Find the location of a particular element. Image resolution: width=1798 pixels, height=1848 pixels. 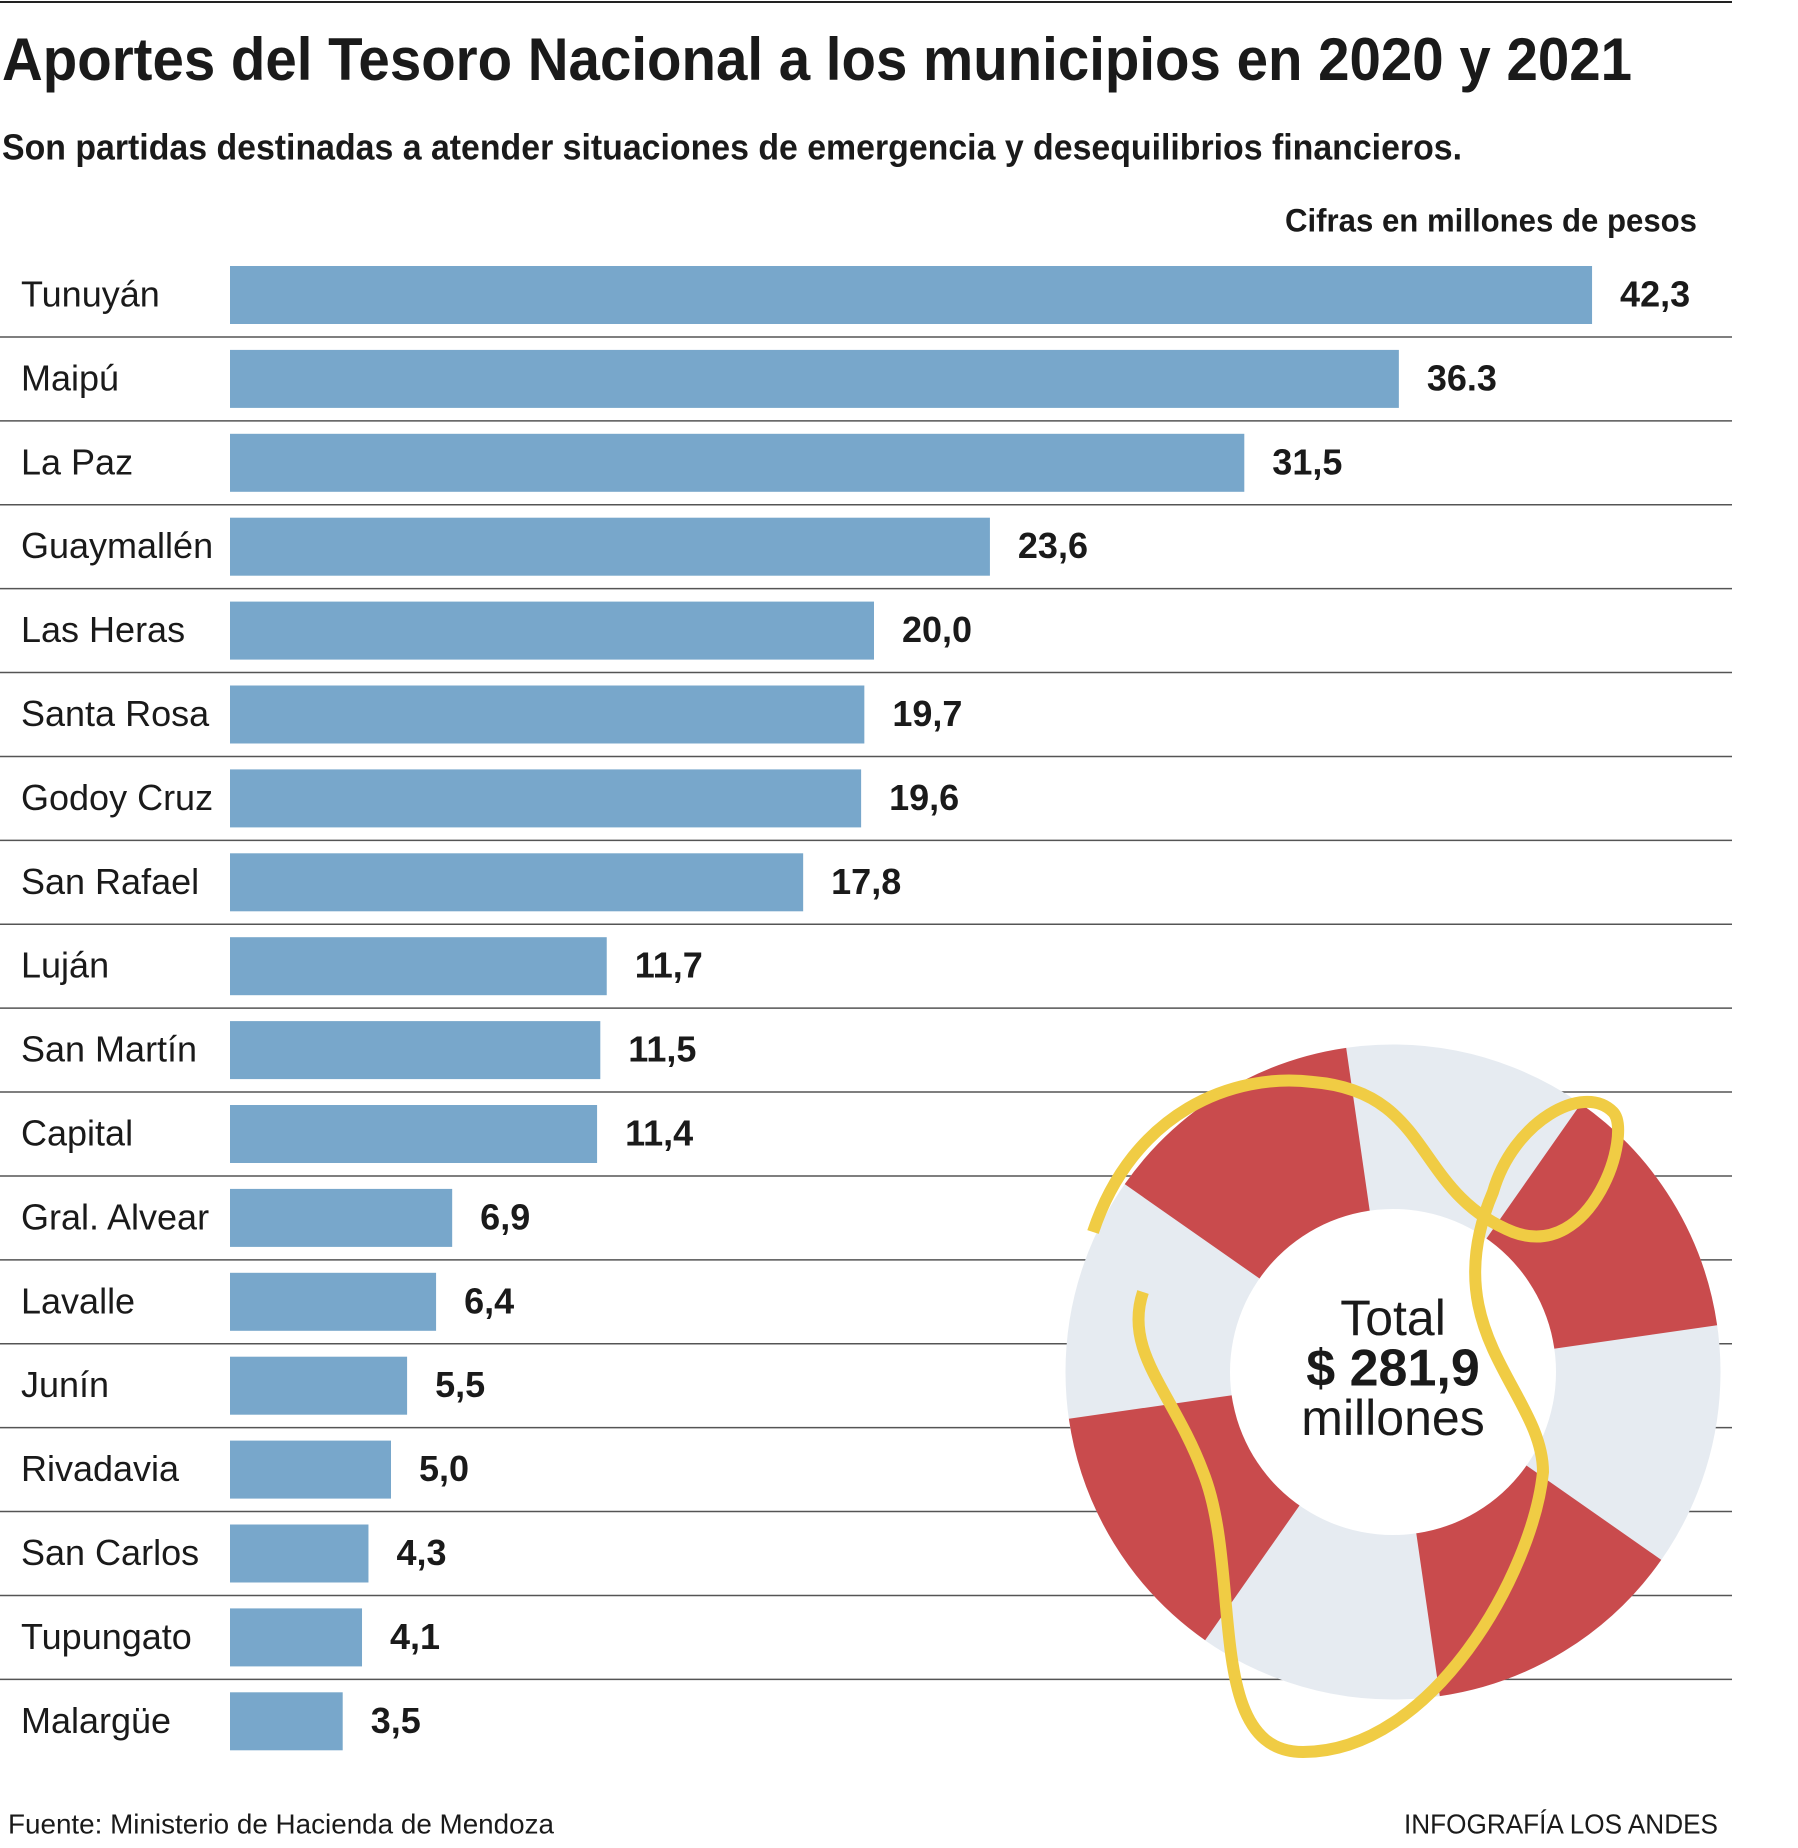

units-note: Cifras en millones de pesos is located at coordinates (1491, 220).